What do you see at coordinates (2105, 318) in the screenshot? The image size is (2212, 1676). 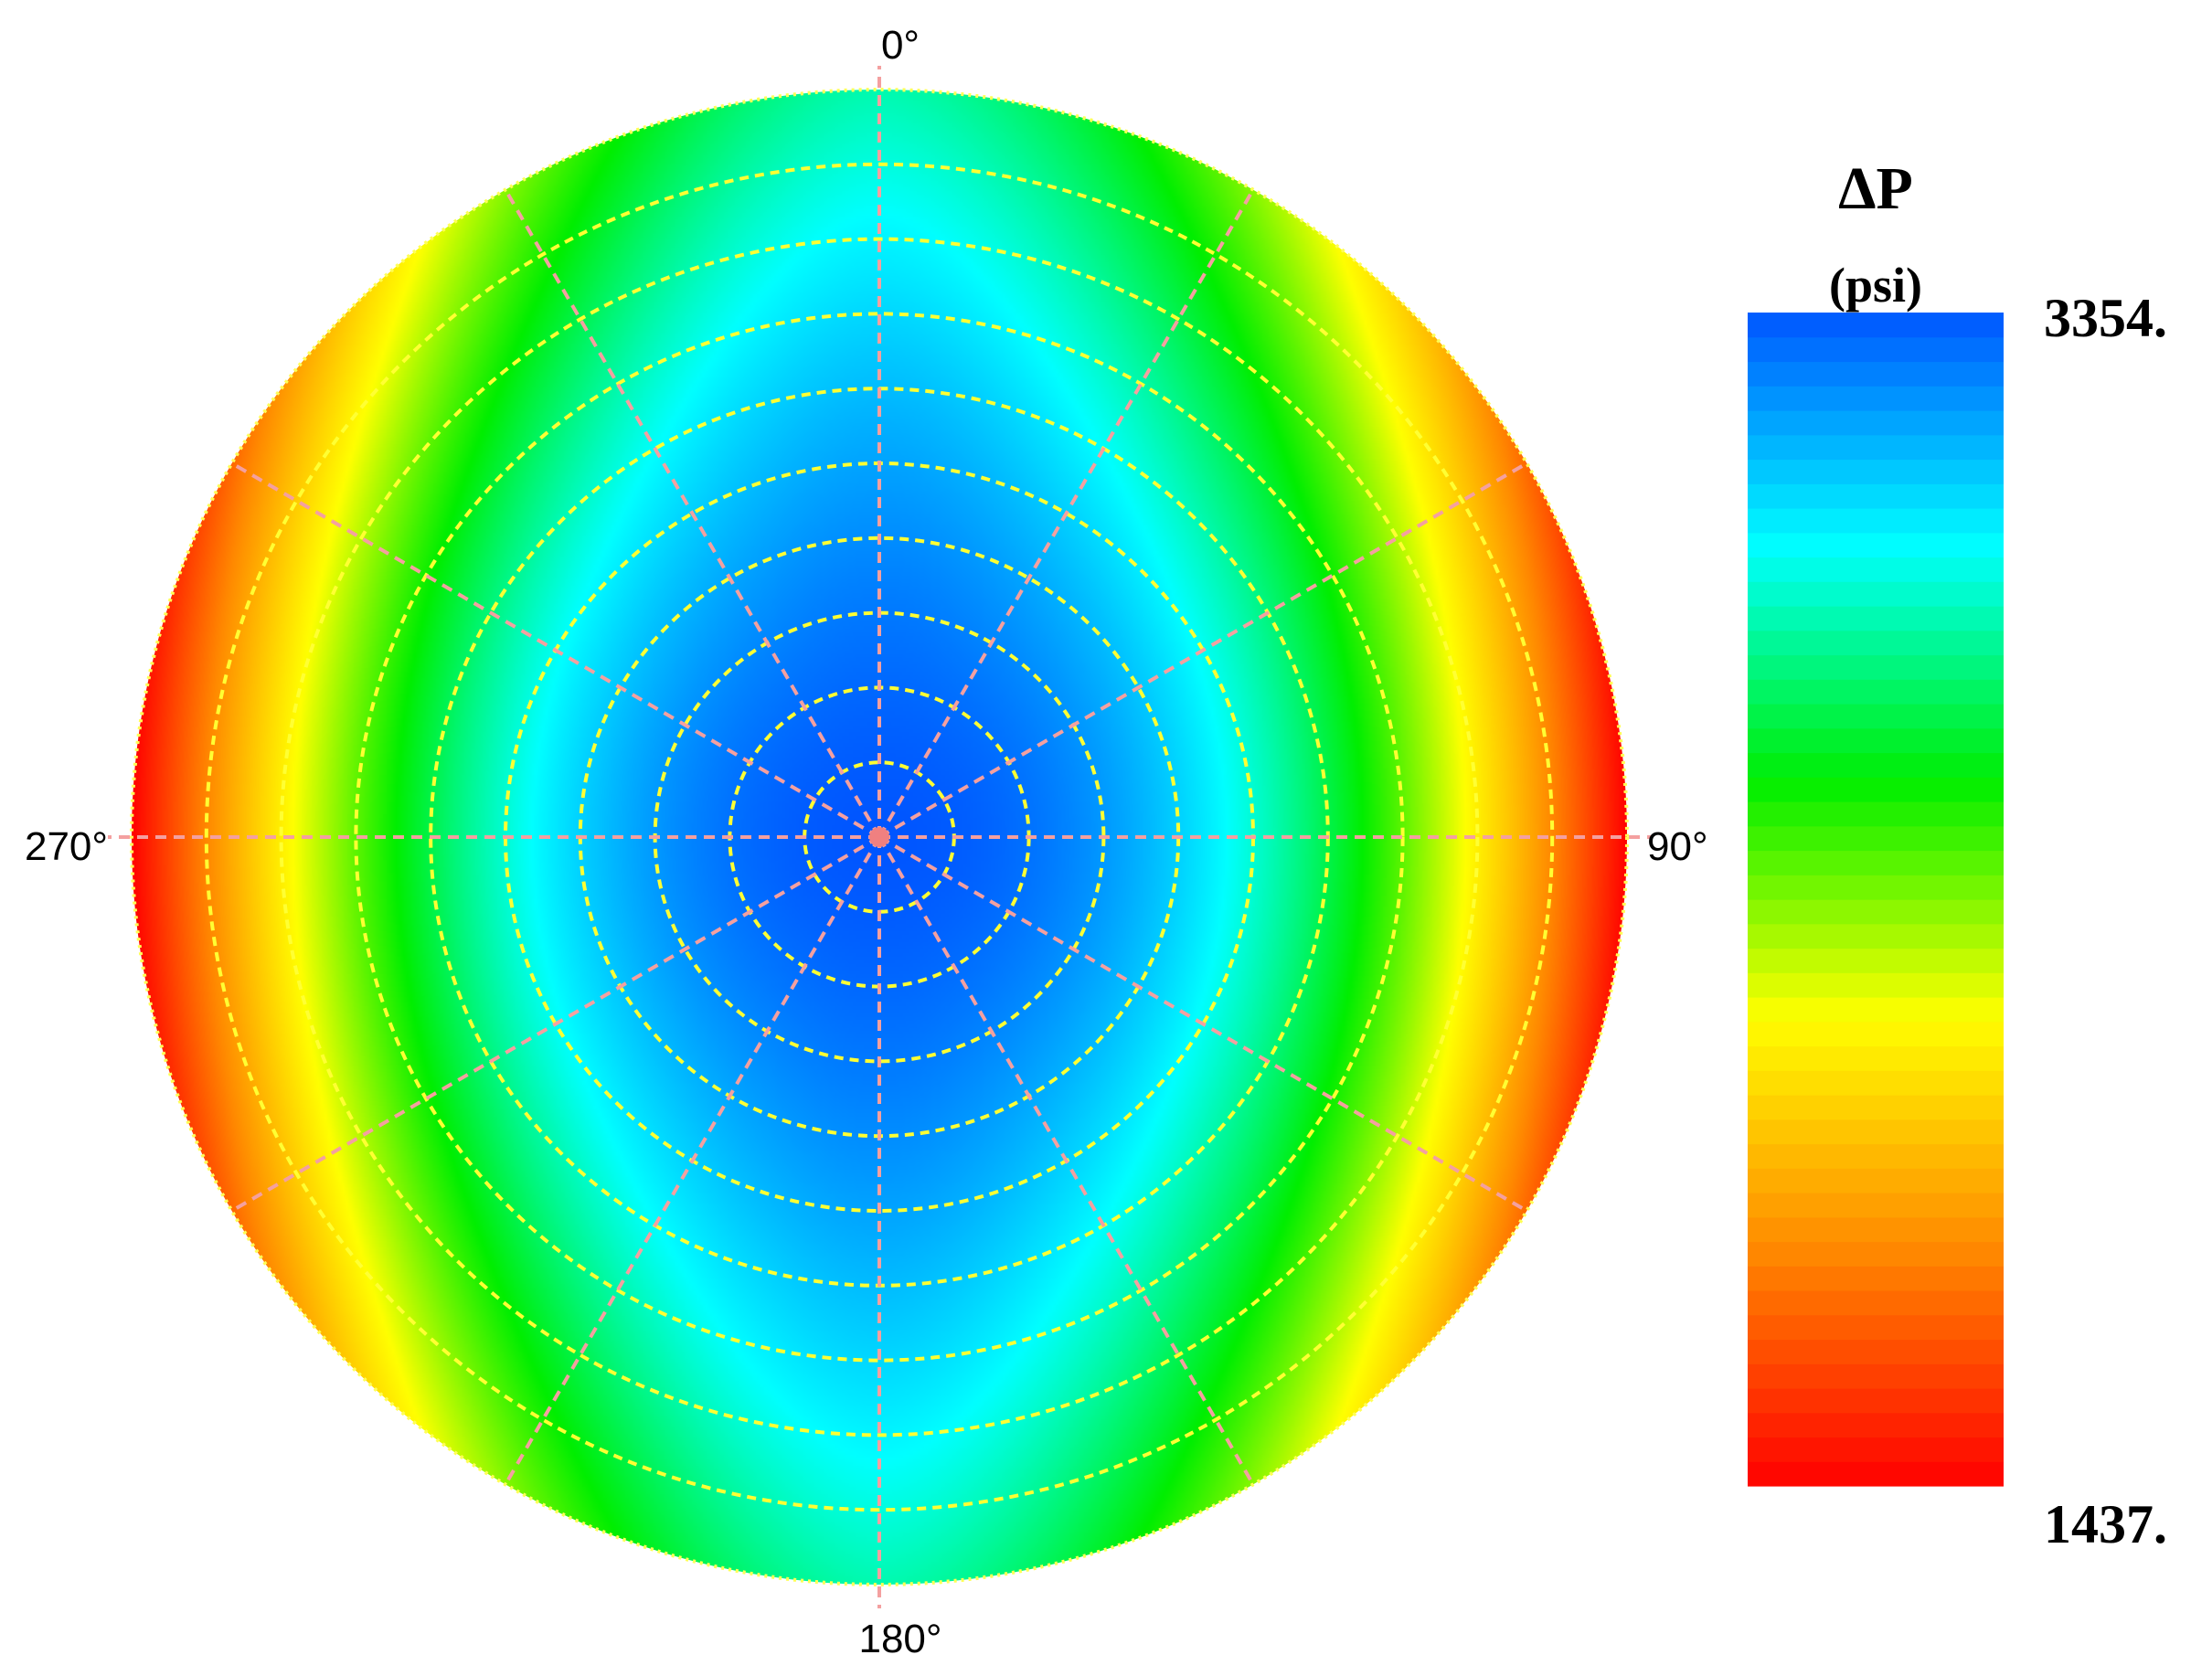 I see `colorbar-max-label: 3354.` at bounding box center [2105, 318].